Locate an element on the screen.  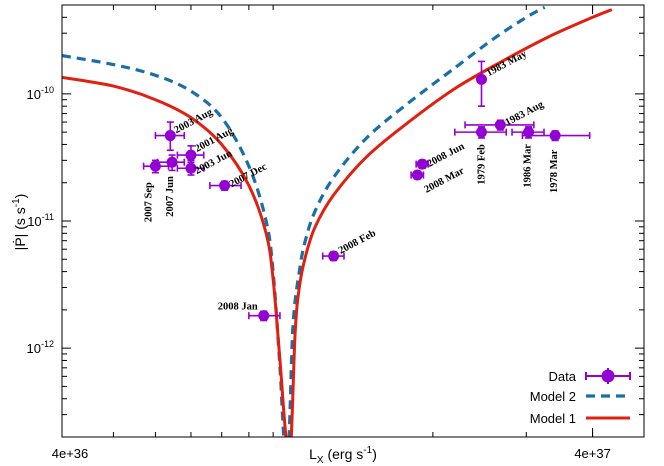
y-tick-exponent: -12 is located at coordinates (47, 344).